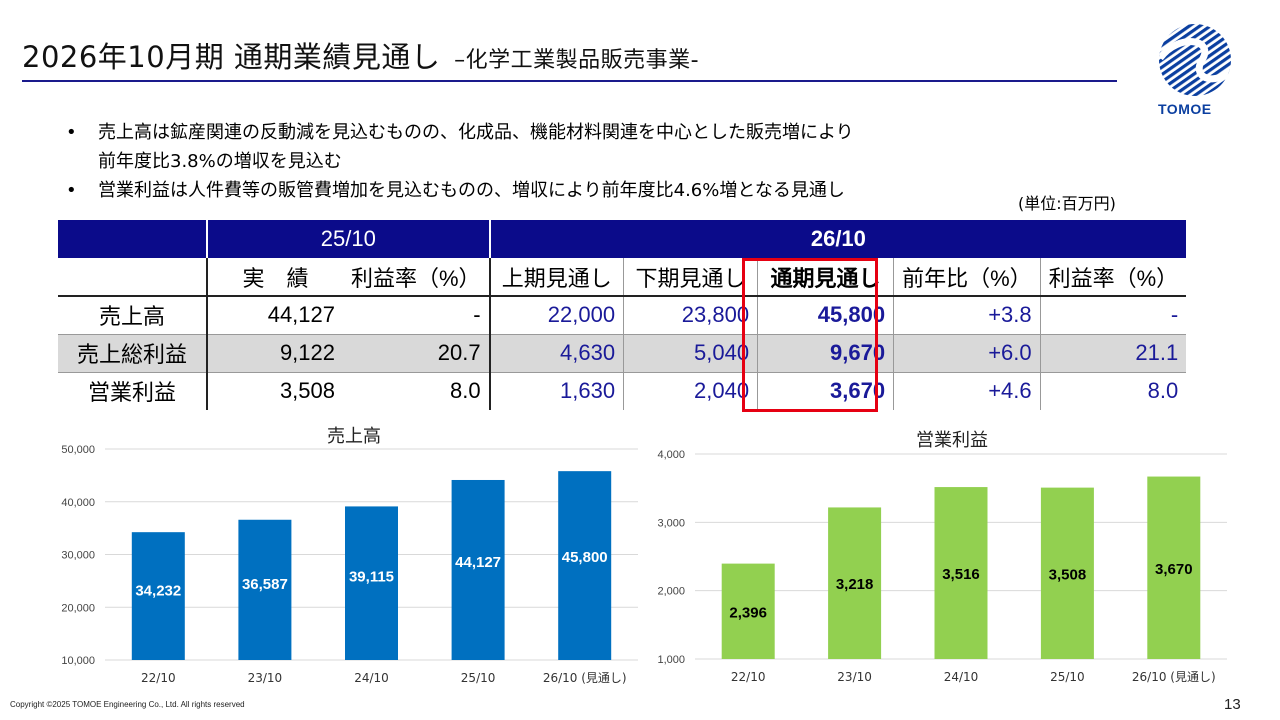  What do you see at coordinates (690, 277) in the screenshot?
I see `column-header: 下期見通し` at bounding box center [690, 277].